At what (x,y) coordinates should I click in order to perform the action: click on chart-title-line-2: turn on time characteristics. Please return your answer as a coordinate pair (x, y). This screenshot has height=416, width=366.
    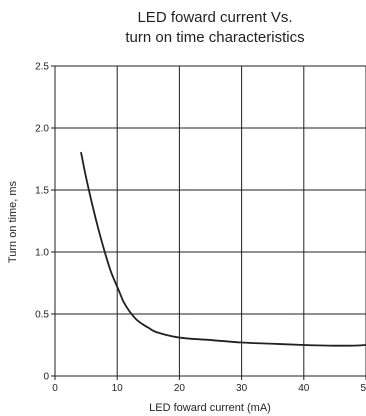
    Looking at the image, I should click on (214, 37).